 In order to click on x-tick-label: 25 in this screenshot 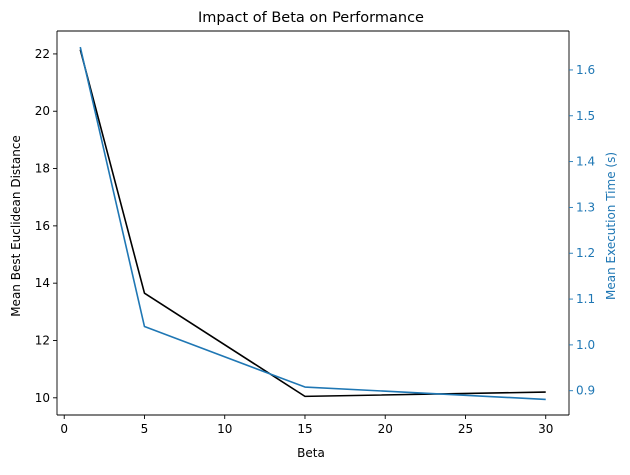, I will do `click(465, 429)`.